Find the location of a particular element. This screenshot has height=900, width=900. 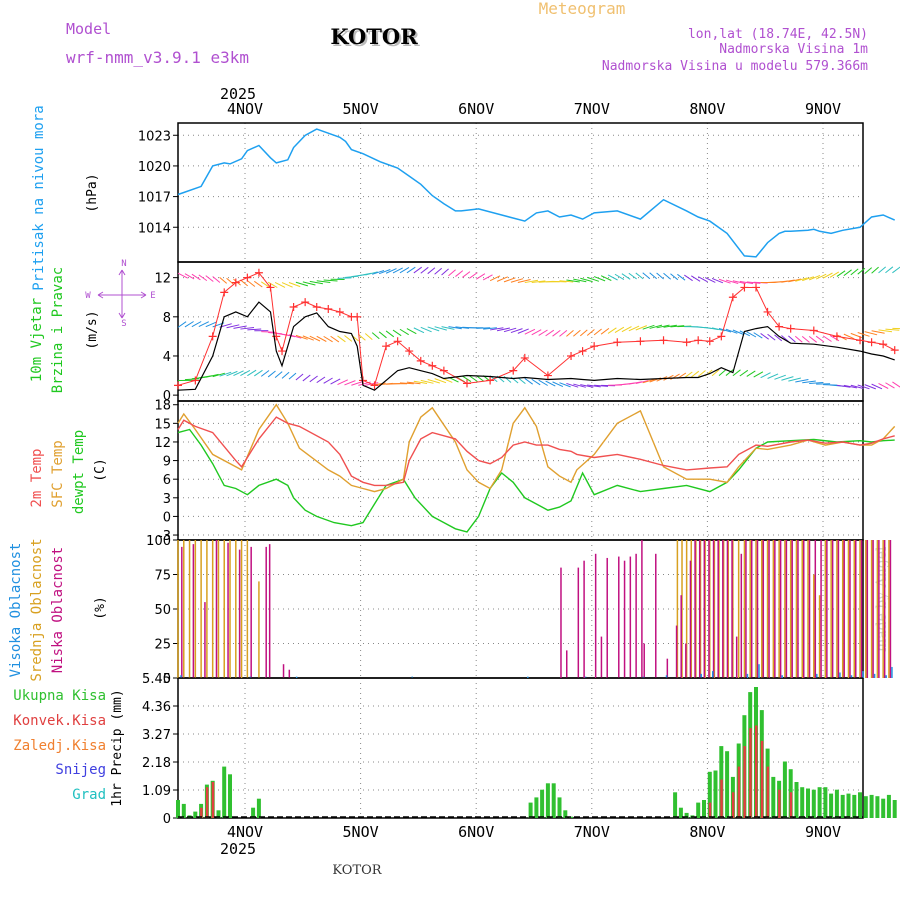

model-name: wrf-nmm_v3.9.1 e3km is located at coordinates (157, 57).